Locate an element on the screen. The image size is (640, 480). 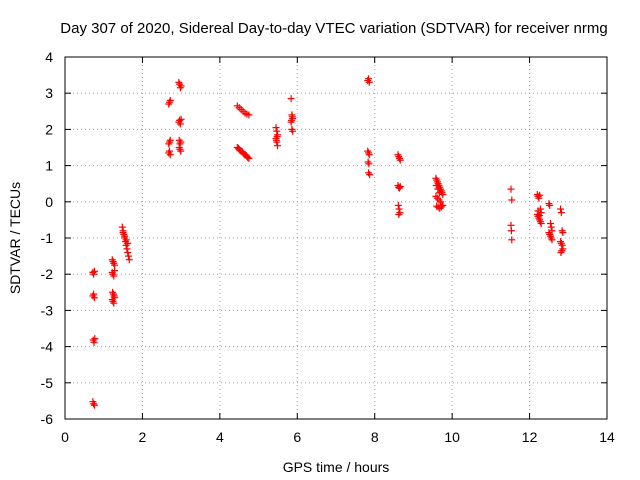
x-tick-label: 6 is located at coordinates (297, 437).